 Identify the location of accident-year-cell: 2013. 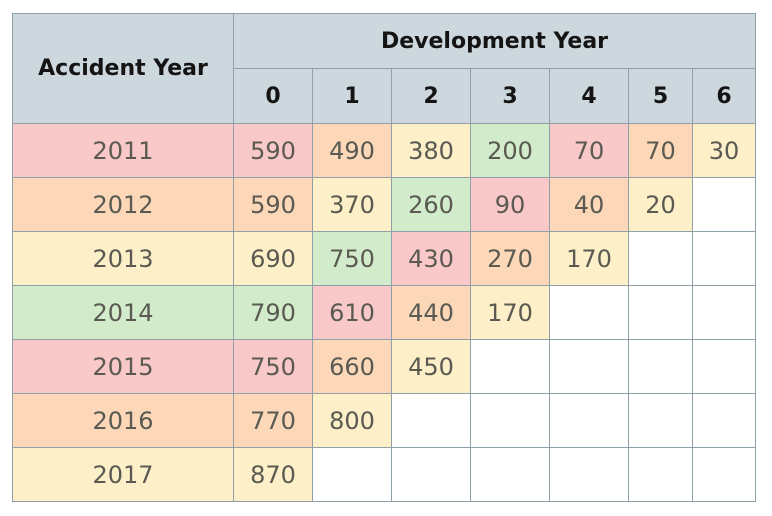
(123, 258).